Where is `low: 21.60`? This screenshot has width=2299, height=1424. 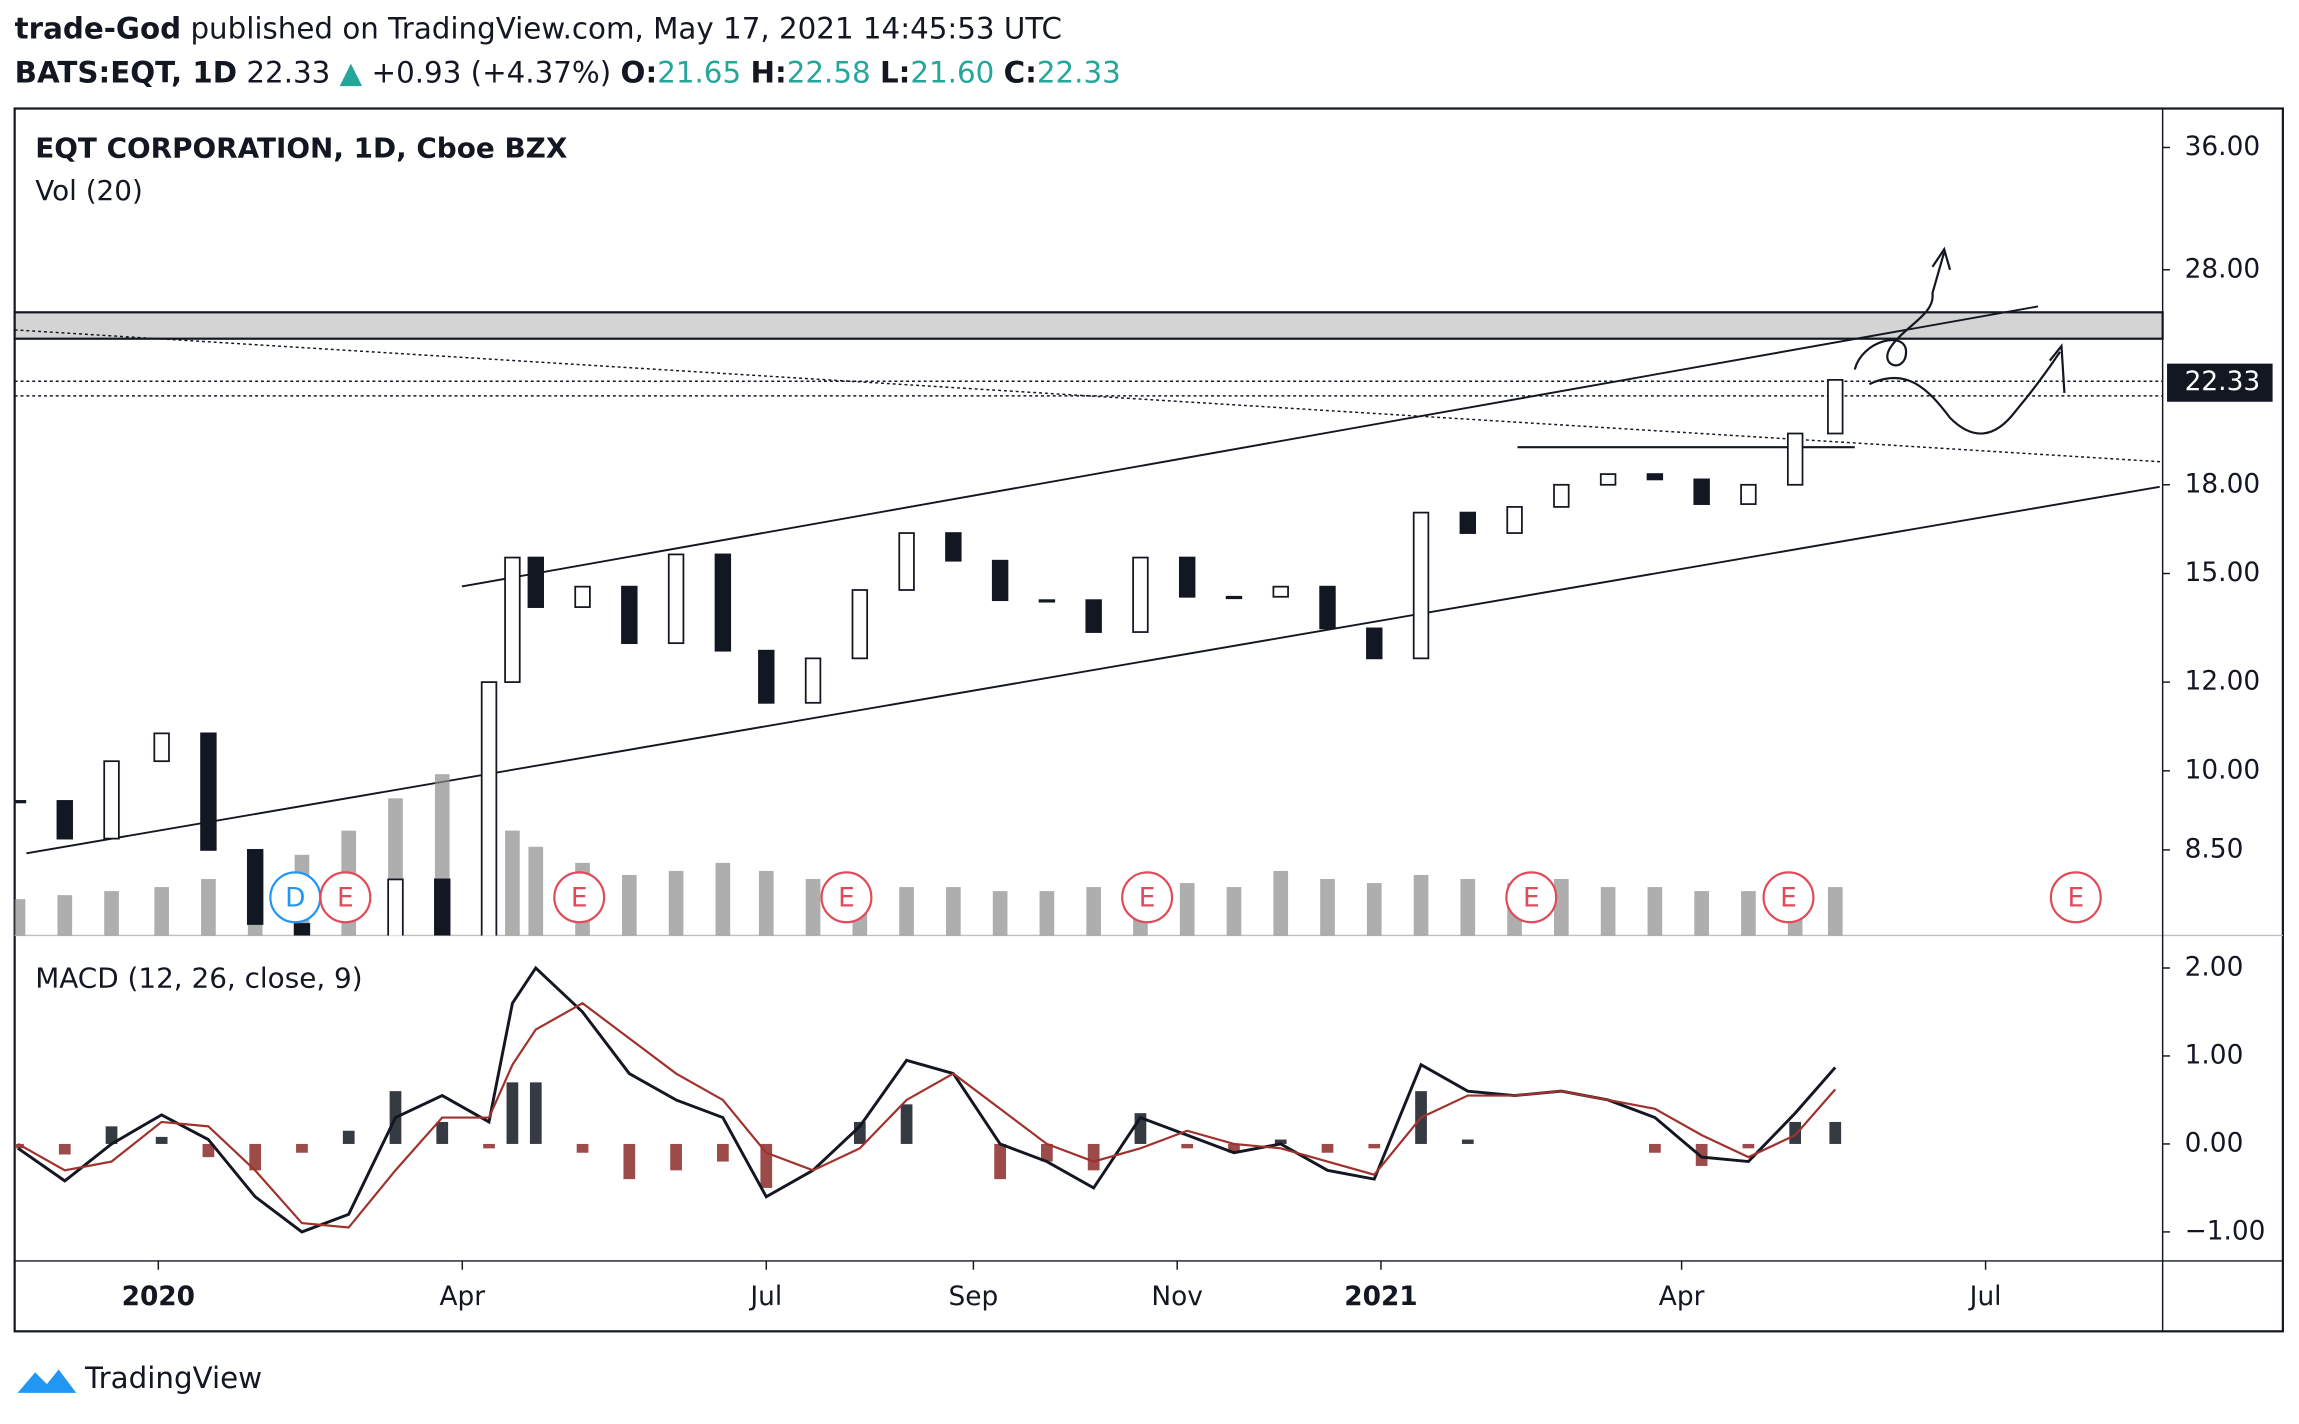
low: 21.60 is located at coordinates (952, 72).